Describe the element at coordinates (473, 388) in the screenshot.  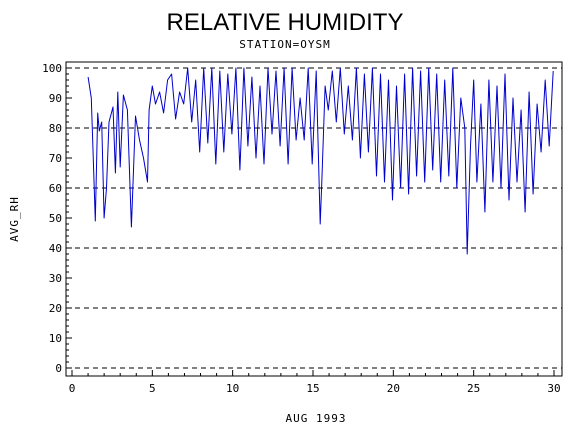
I see `x-tick-label: 25` at that location.